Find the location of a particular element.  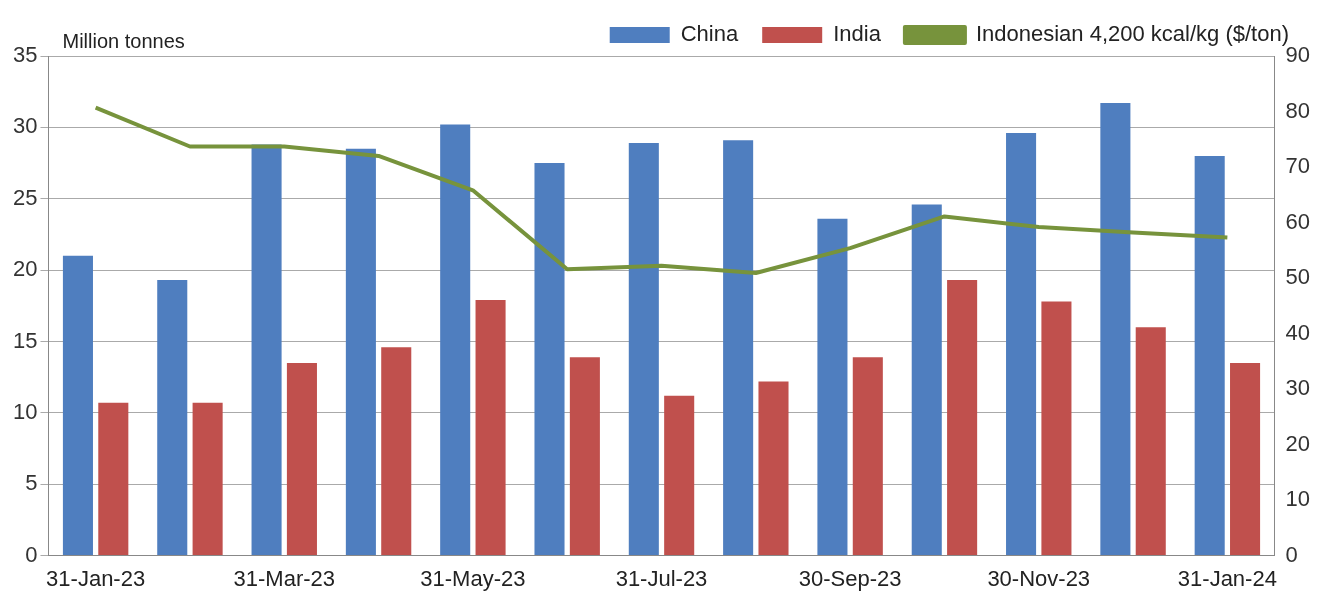

x-tick-label: 31-Jan-23 is located at coordinates (96, 578).